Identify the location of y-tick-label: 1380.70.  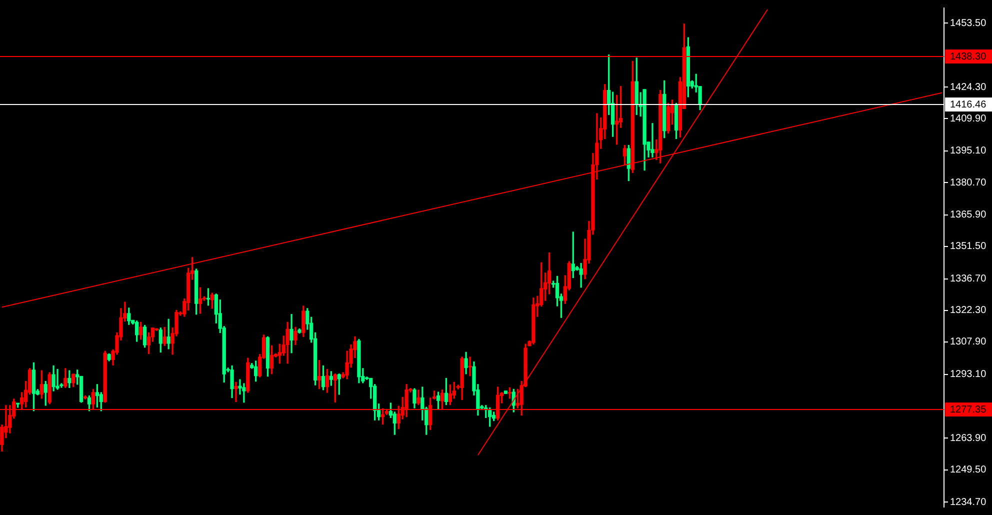
(968, 182).